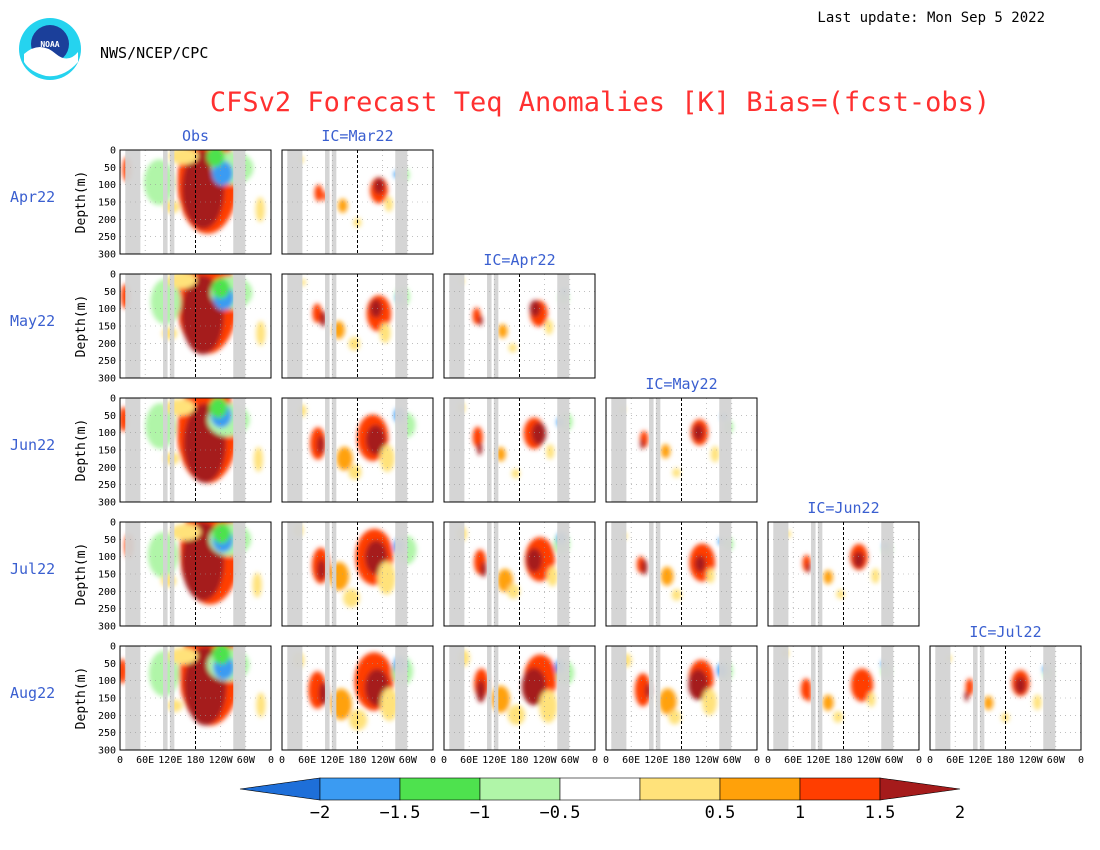 This screenshot has height=850, width=1100. I want to click on colorbar-bin, so click(680, 789).